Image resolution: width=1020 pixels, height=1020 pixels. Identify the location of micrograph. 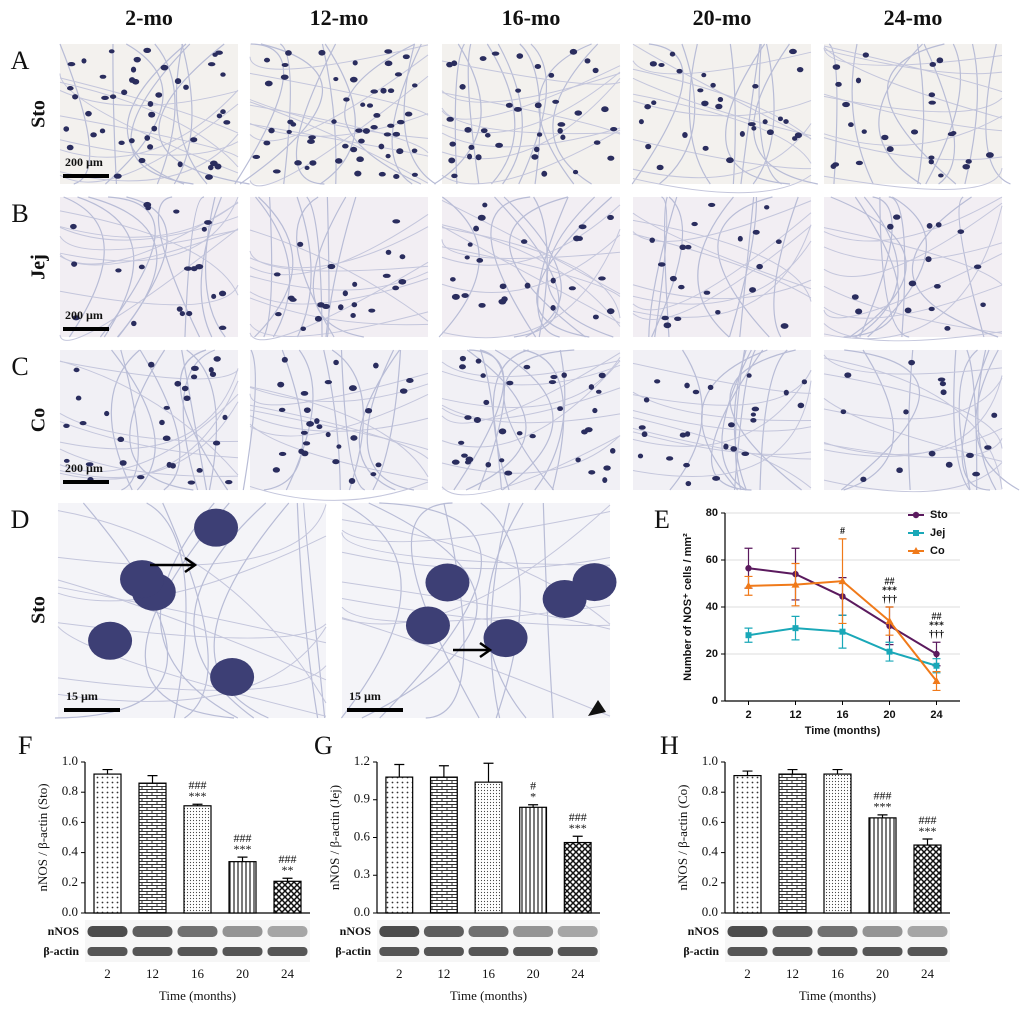
(531, 420).